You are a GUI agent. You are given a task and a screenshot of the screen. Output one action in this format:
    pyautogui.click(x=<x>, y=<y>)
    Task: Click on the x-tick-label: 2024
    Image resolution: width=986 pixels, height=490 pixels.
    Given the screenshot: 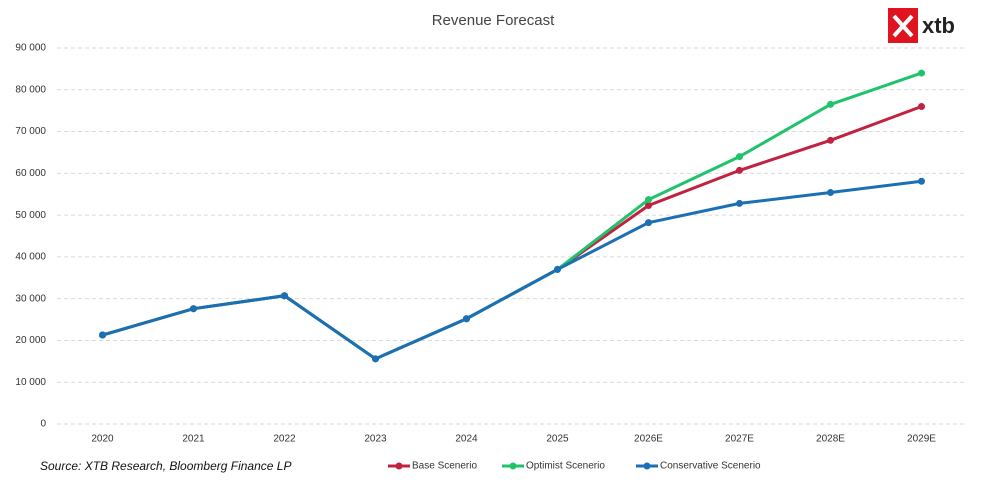 What is the action you would take?
    pyautogui.click(x=466, y=439)
    